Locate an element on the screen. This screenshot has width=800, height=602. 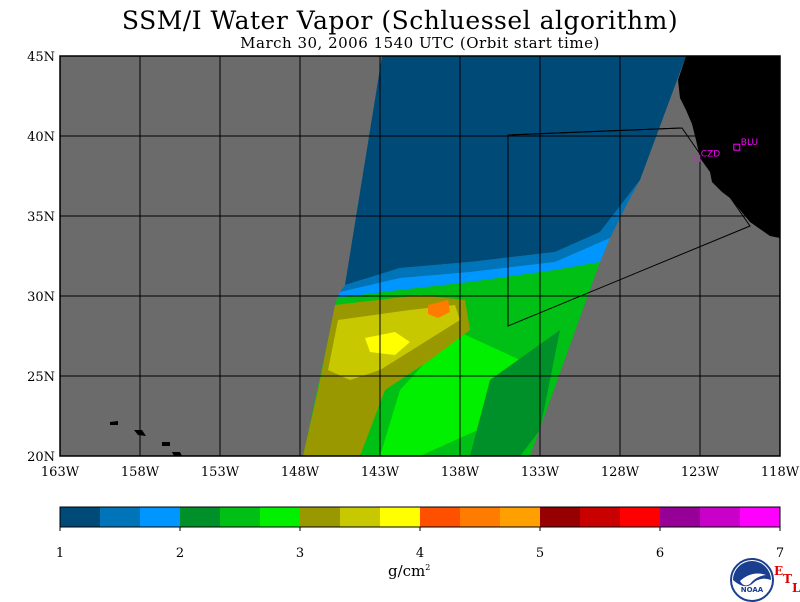
colorbar-tick-label: 6 is located at coordinates (660, 553).